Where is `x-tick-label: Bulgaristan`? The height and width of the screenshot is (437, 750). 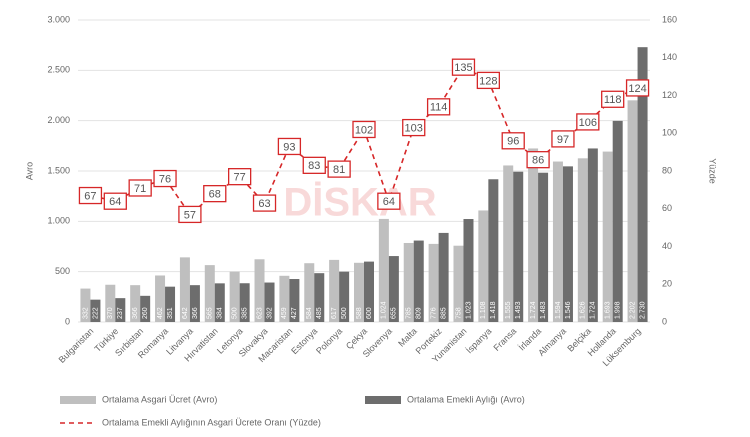
x-tick-label: Bulgaristan is located at coordinates (76, 345).